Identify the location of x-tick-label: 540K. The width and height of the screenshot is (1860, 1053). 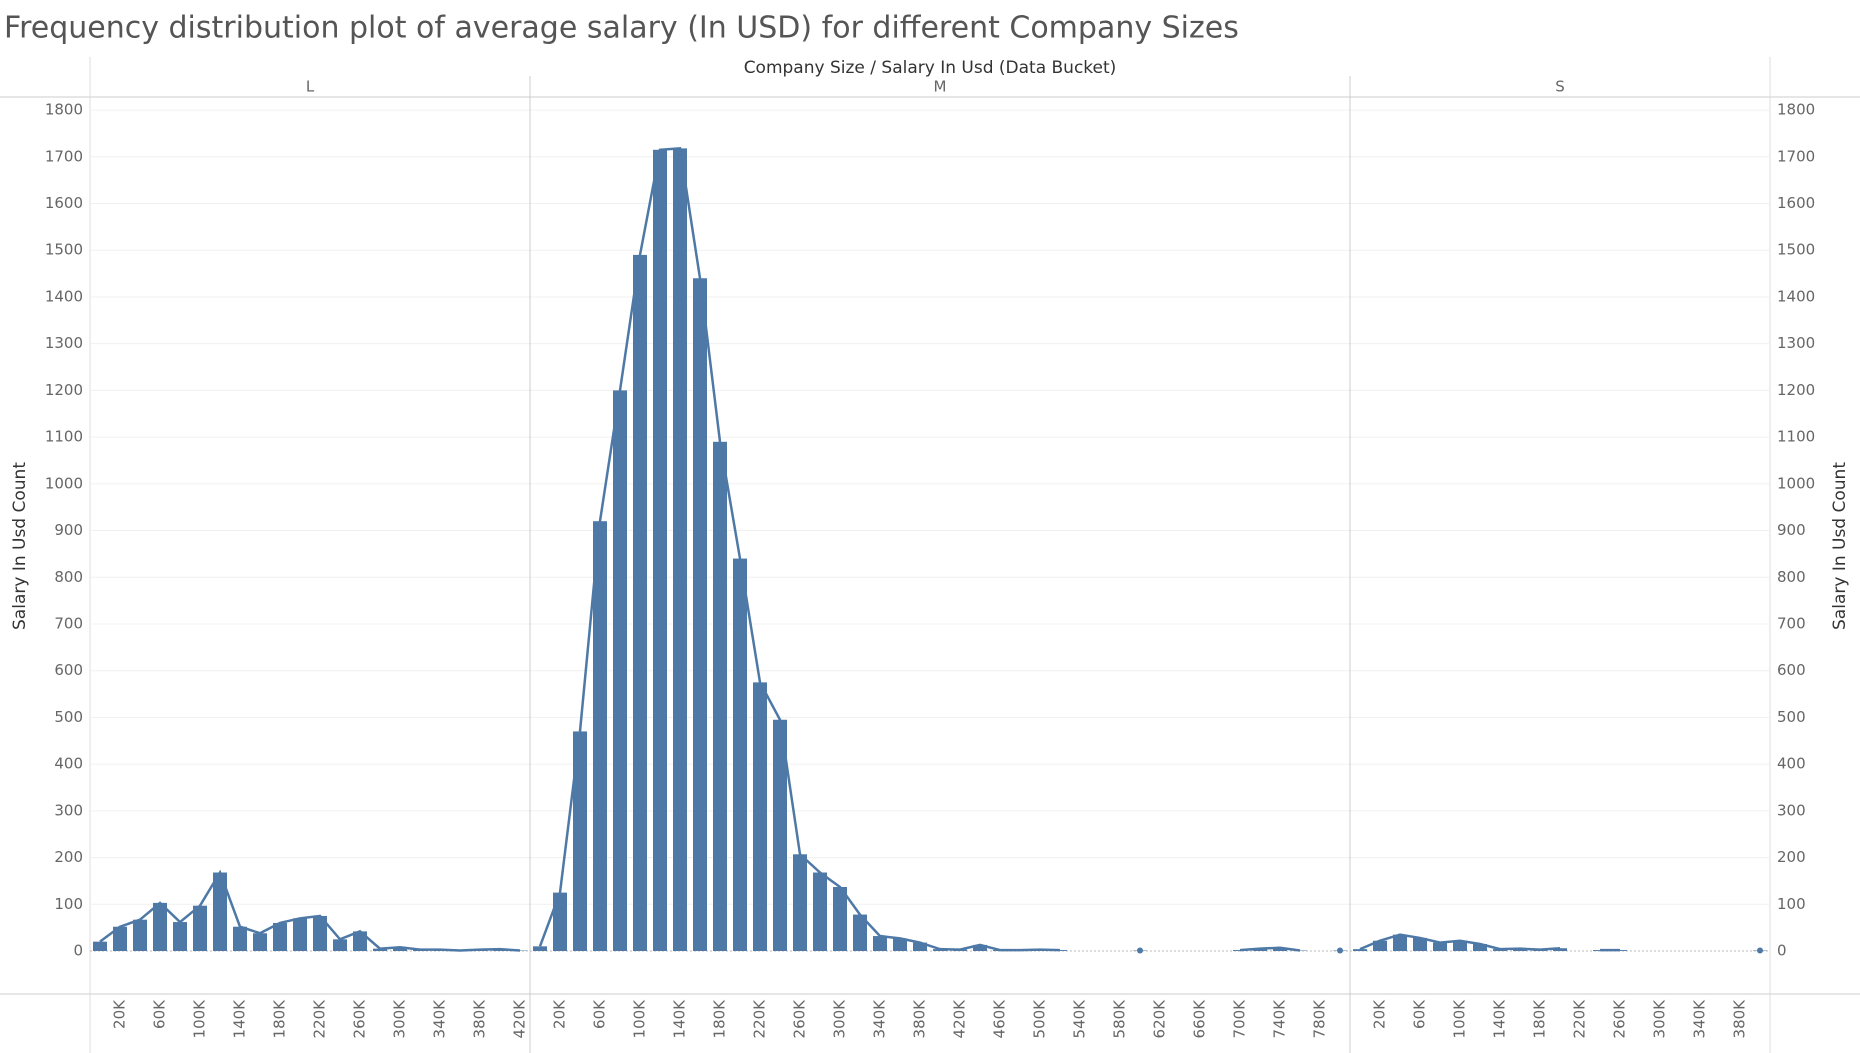
(1080, 1019).